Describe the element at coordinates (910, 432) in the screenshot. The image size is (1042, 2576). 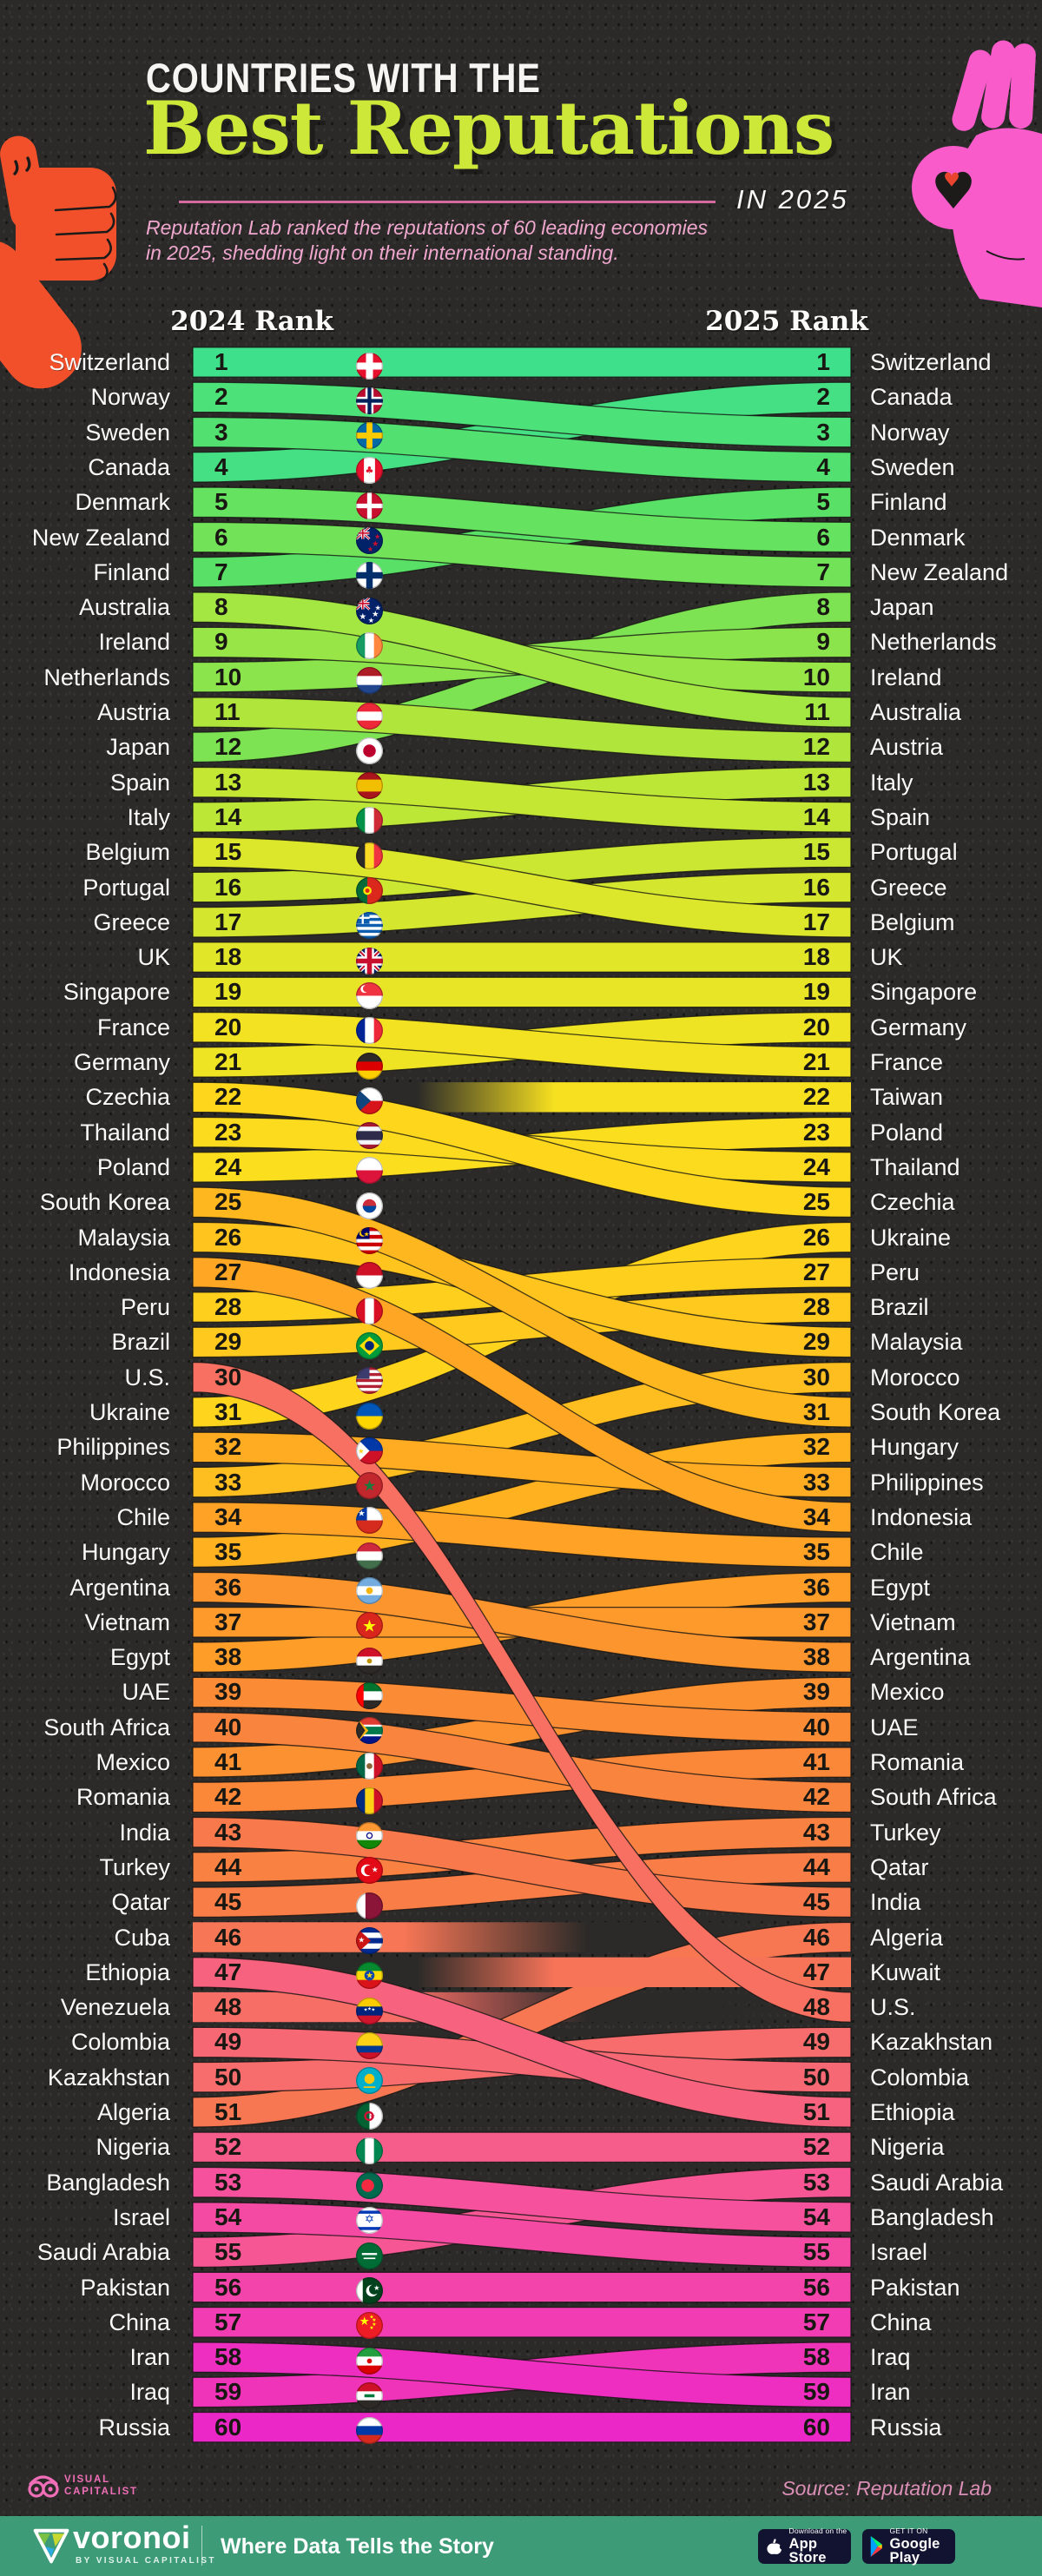
I see `country-label-2025: Norway` at that location.